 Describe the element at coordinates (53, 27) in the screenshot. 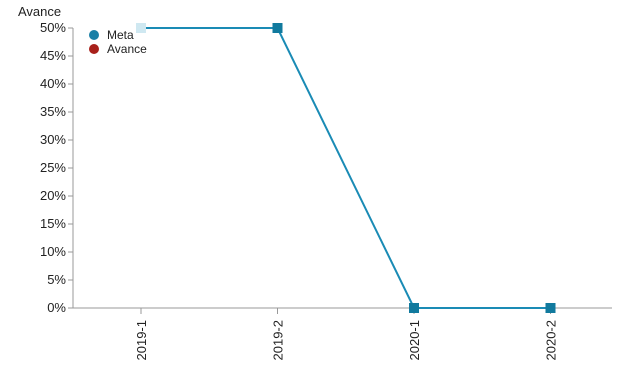

I see `y-tick-label: 50%` at that location.